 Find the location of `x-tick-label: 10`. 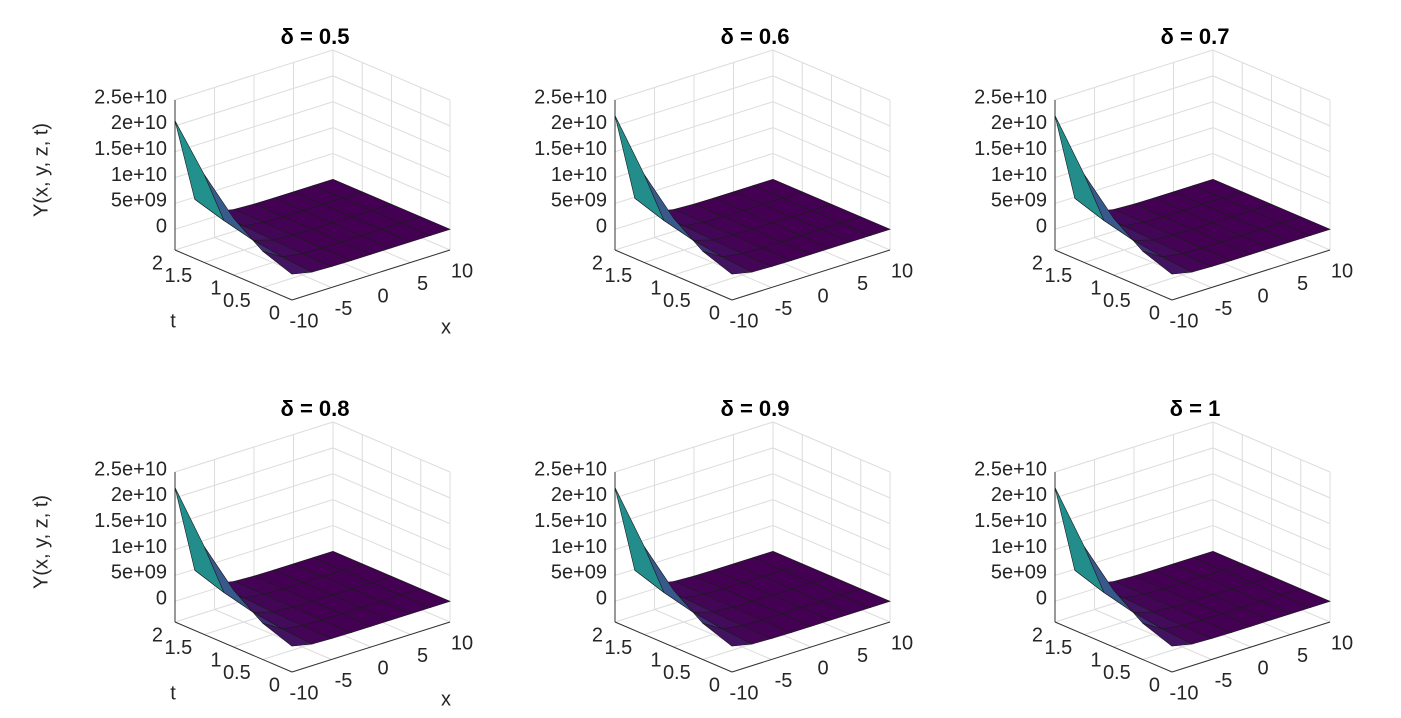

x-tick-label: 10 is located at coordinates (462, 271).